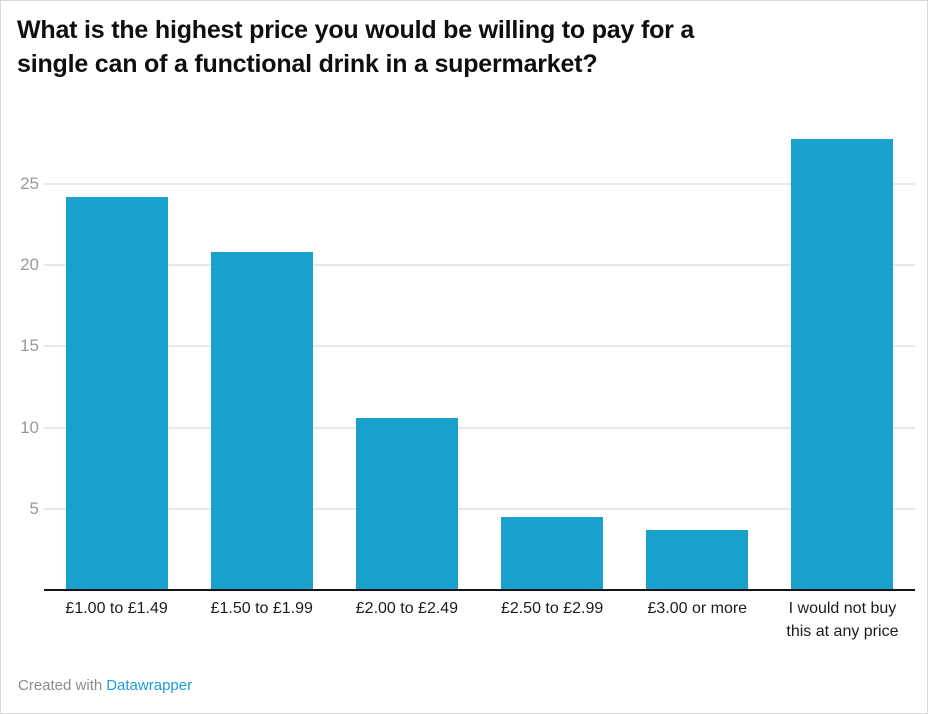  What do you see at coordinates (407, 608) in the screenshot?
I see `x-tick-label: £2.00 to £2.49` at bounding box center [407, 608].